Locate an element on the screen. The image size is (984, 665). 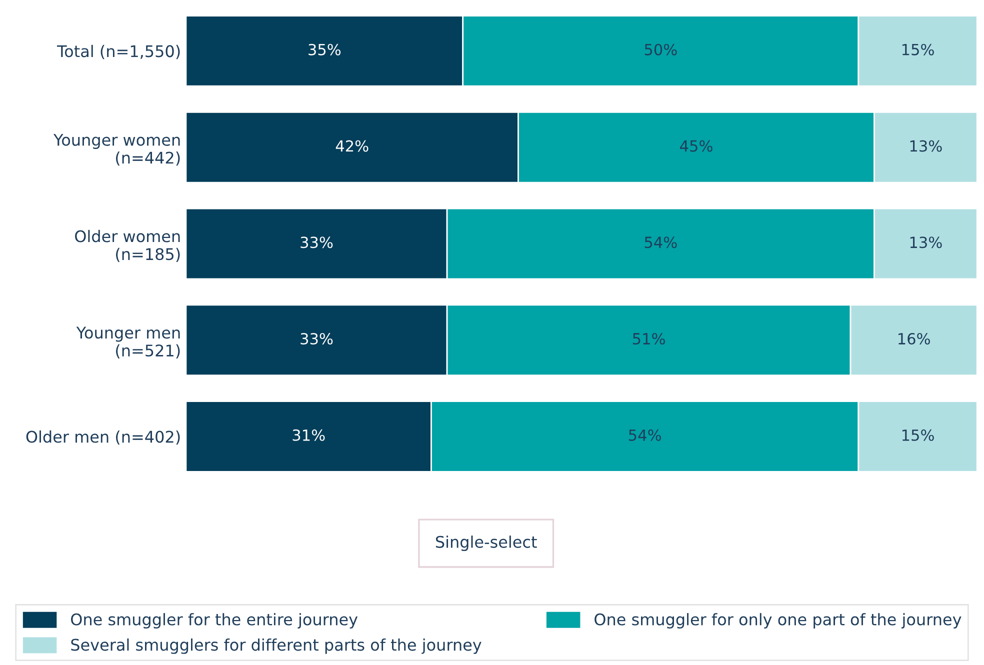
y-tick-label: Younger men (n=521) is located at coordinates (128, 342).